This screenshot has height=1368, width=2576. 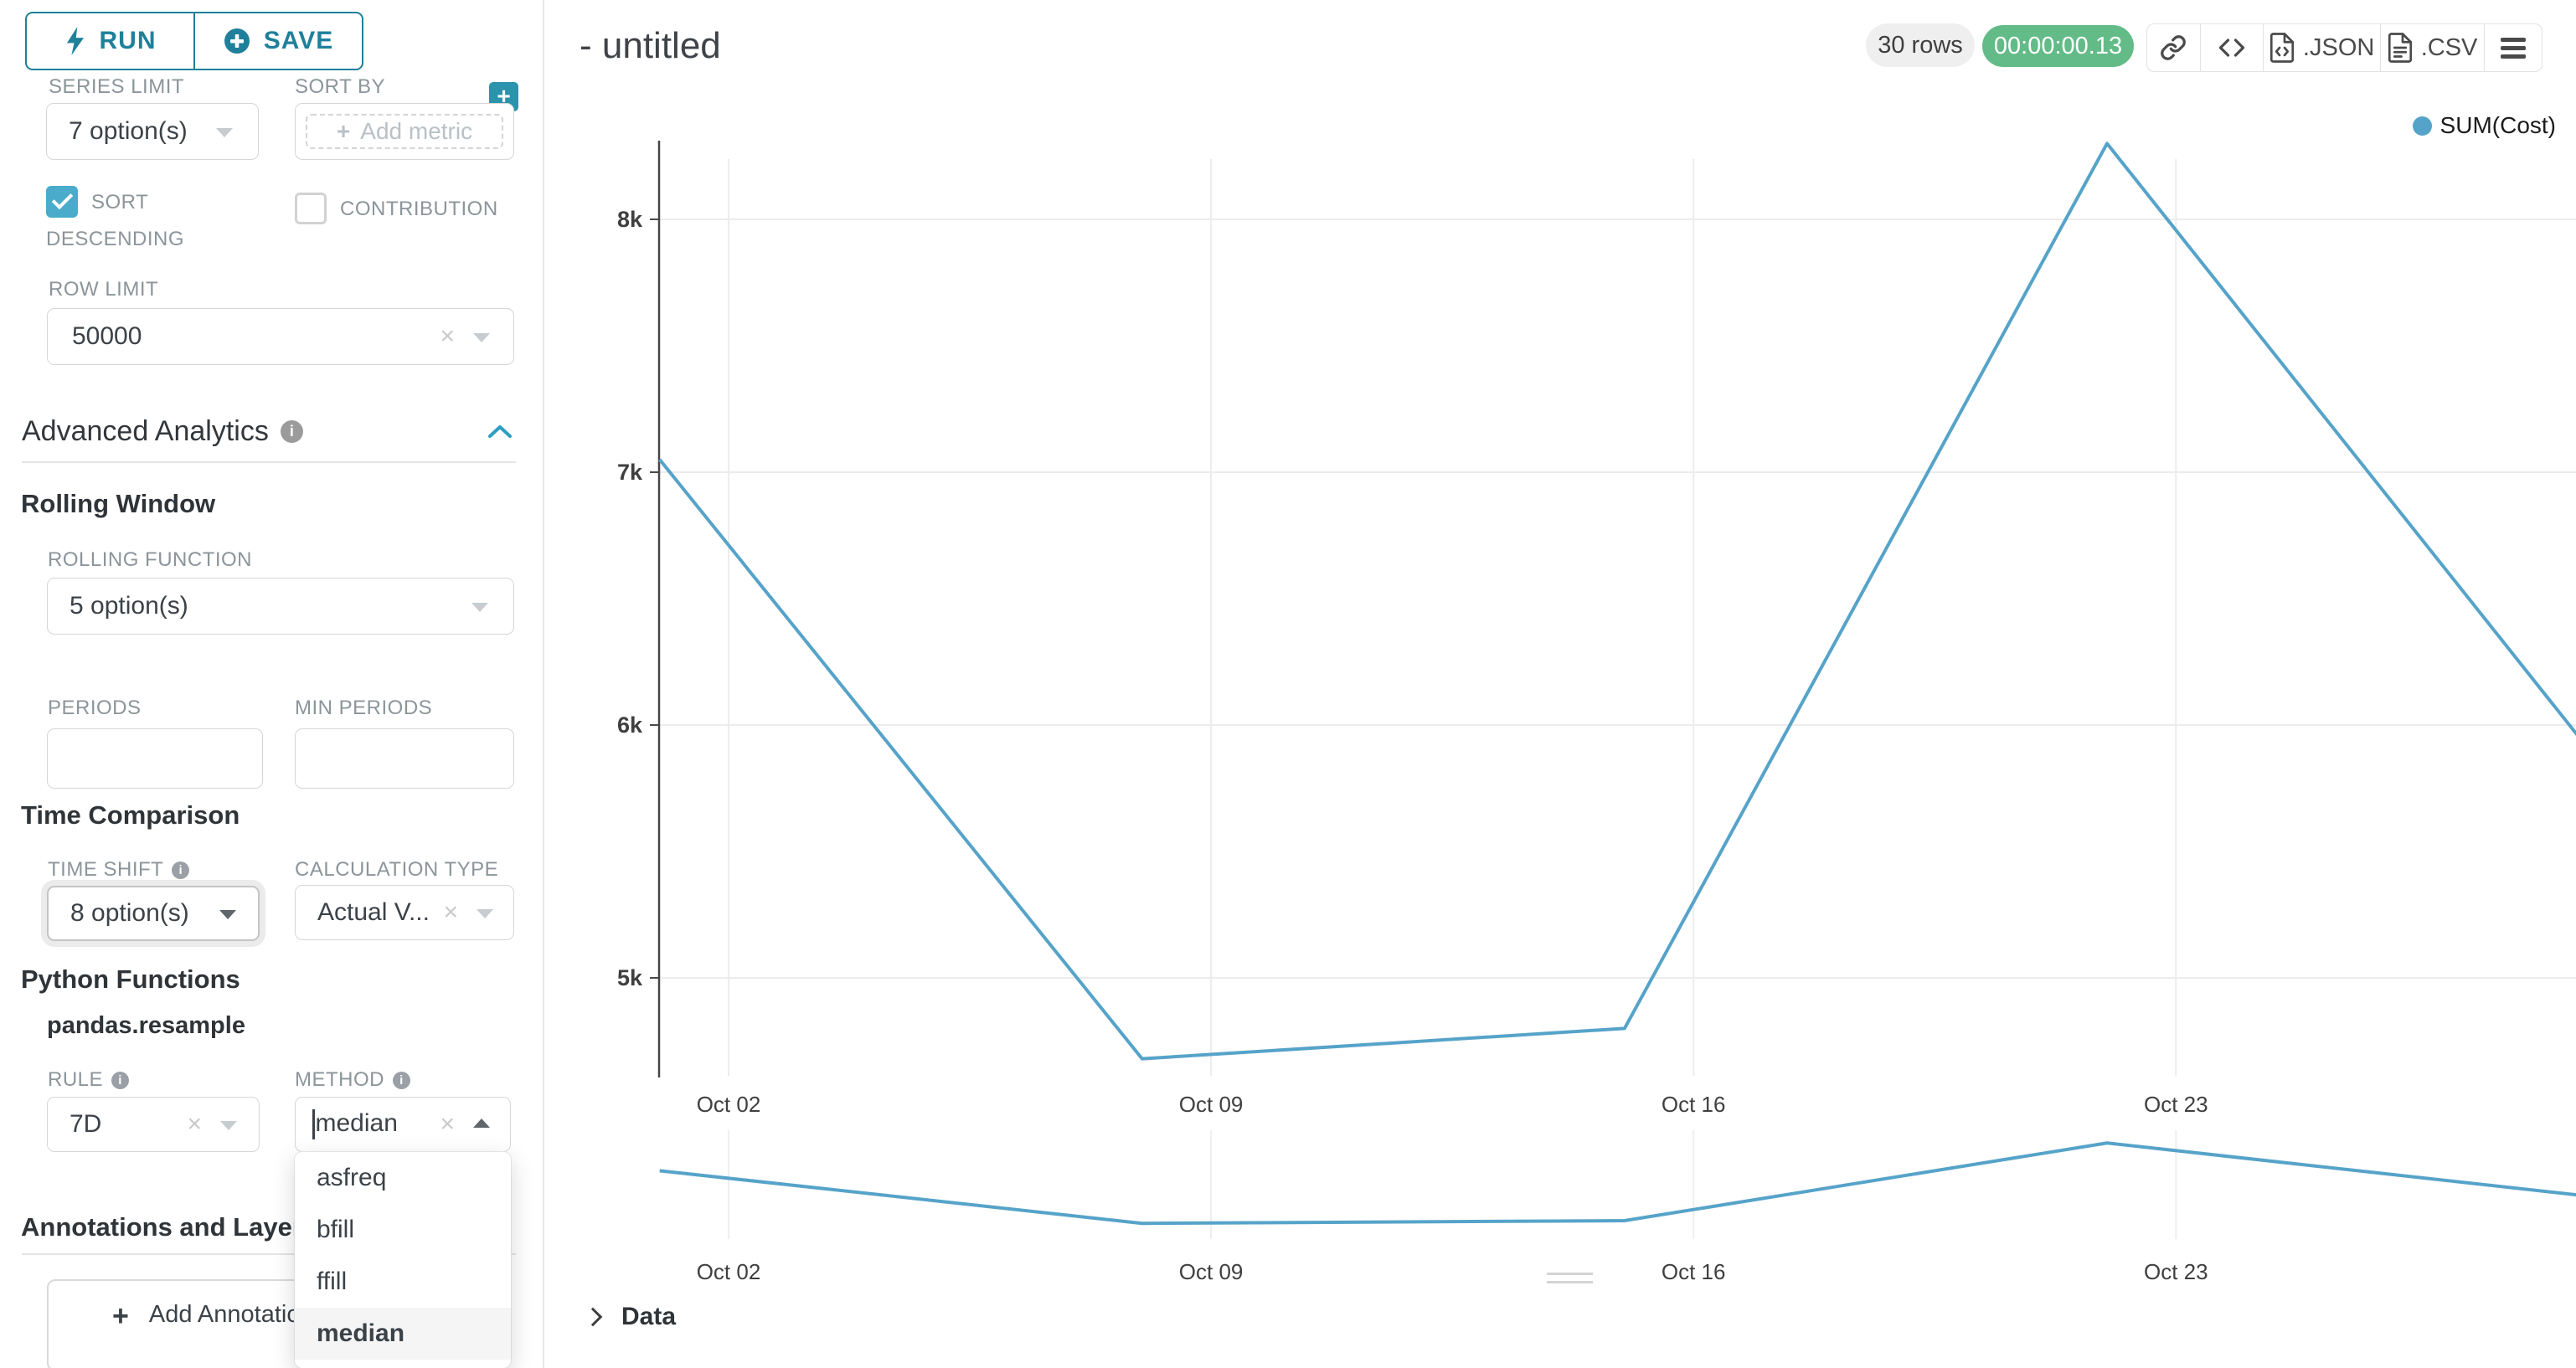 I want to click on python-functions-title: Python Functions, so click(x=130, y=979).